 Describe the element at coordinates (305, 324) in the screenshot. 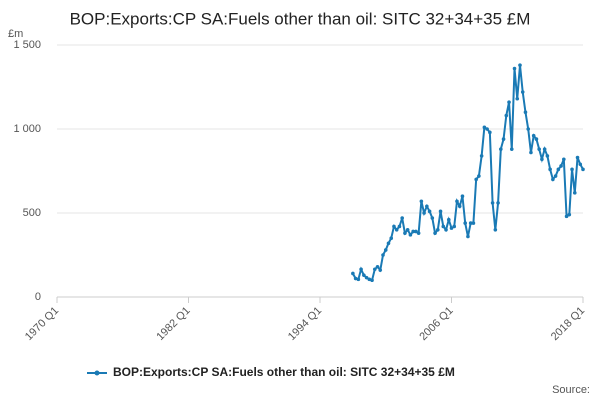

I see `x-tick-label: 1994 Q1` at that location.